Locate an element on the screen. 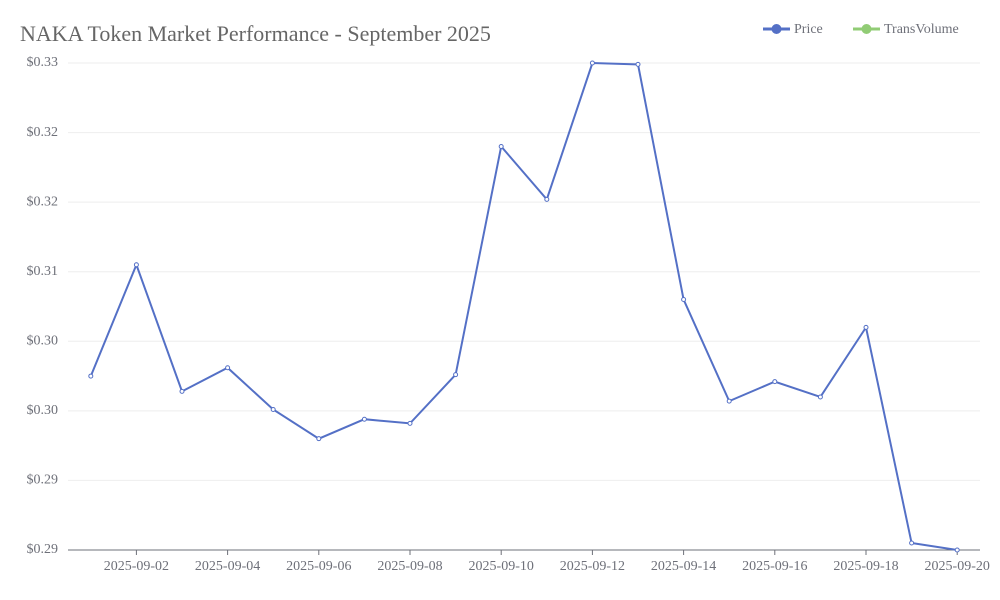 Image resolution: width=1000 pixels, height=600 pixels. x-tick-label: 2025-09-16 is located at coordinates (774, 566).